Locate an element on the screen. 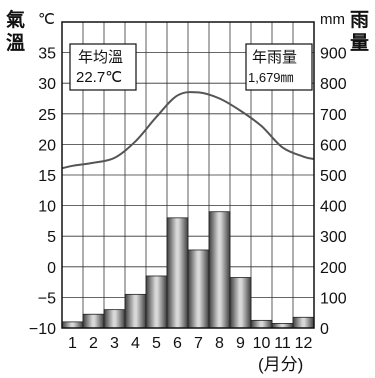  rain-tick-label: 200 is located at coordinates (333, 268).